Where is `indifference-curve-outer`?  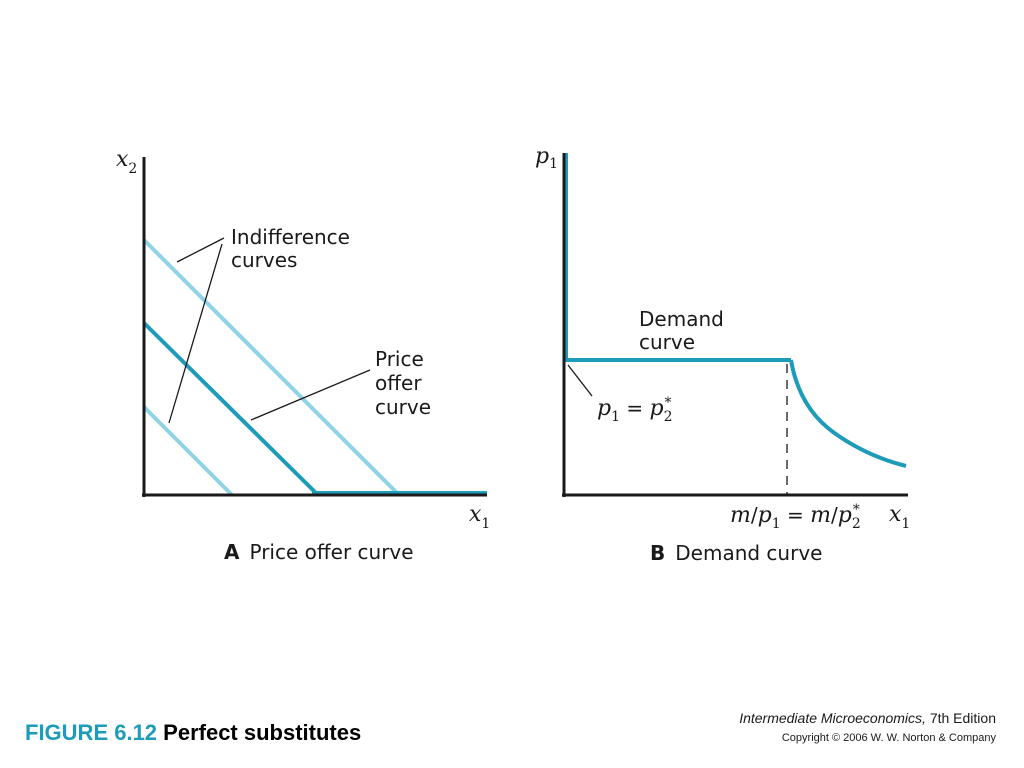 indifference-curve-outer is located at coordinates (270, 366).